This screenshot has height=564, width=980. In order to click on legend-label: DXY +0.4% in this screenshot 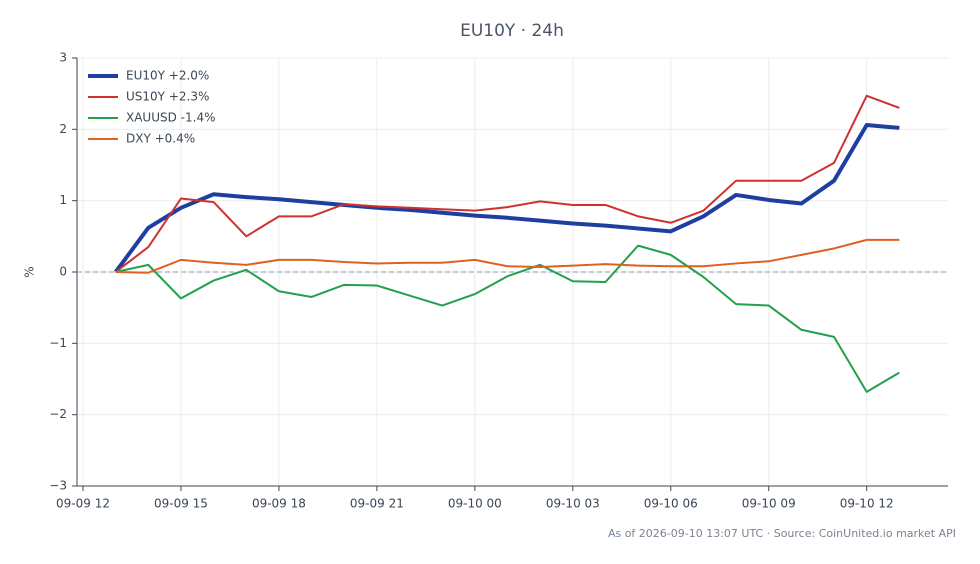, I will do `click(160, 139)`.